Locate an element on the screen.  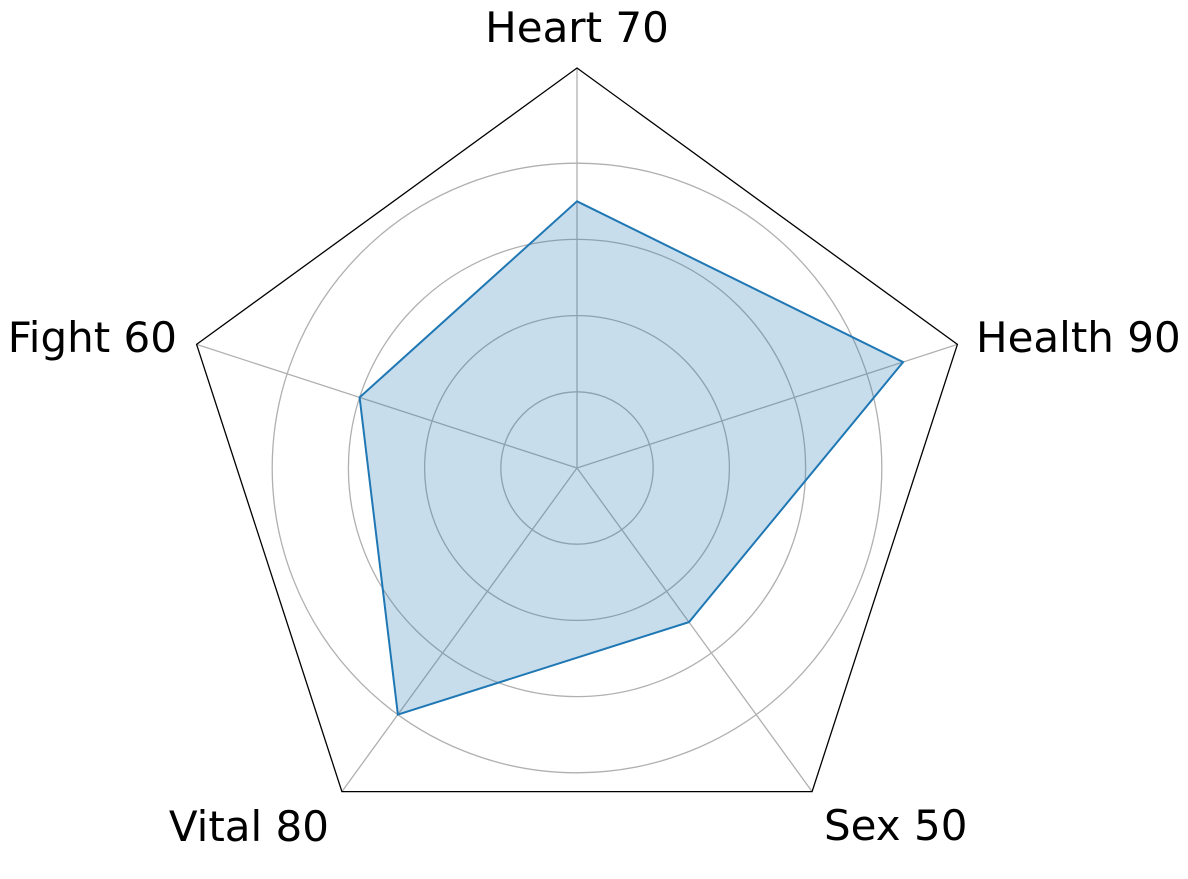
axis-label-vital: Vital 80 is located at coordinates (249, 826).